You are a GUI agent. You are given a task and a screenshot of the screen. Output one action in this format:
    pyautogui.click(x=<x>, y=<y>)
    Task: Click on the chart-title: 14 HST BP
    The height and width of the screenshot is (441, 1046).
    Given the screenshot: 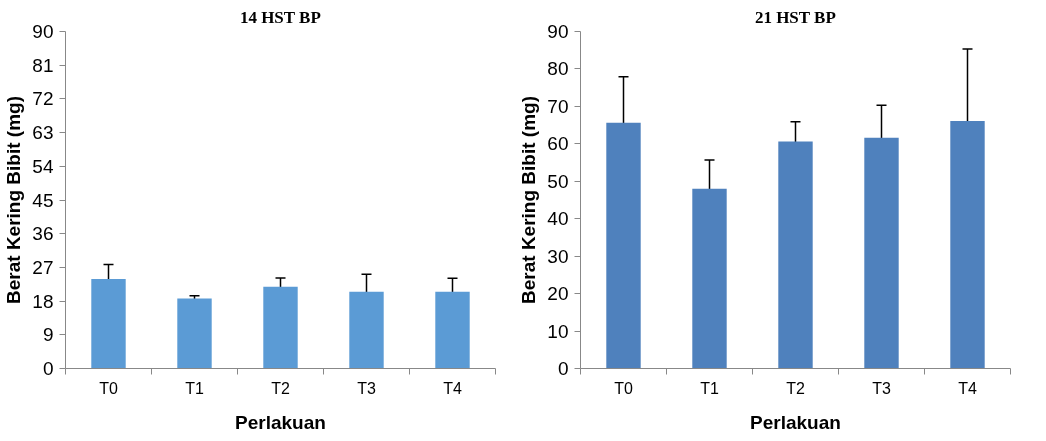 What is the action you would take?
    pyautogui.click(x=280, y=17)
    